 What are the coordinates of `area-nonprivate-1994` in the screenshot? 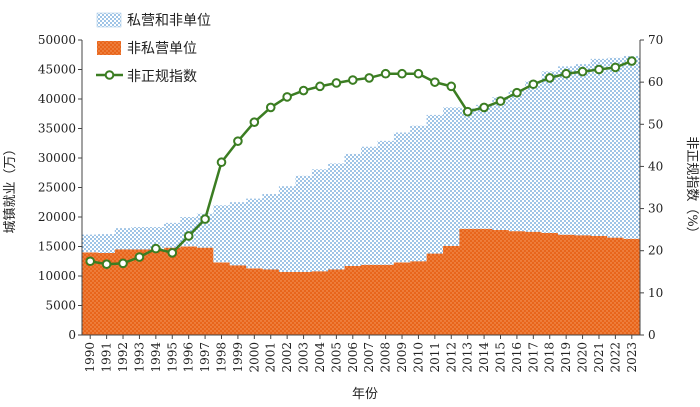 It's located at (156, 292).